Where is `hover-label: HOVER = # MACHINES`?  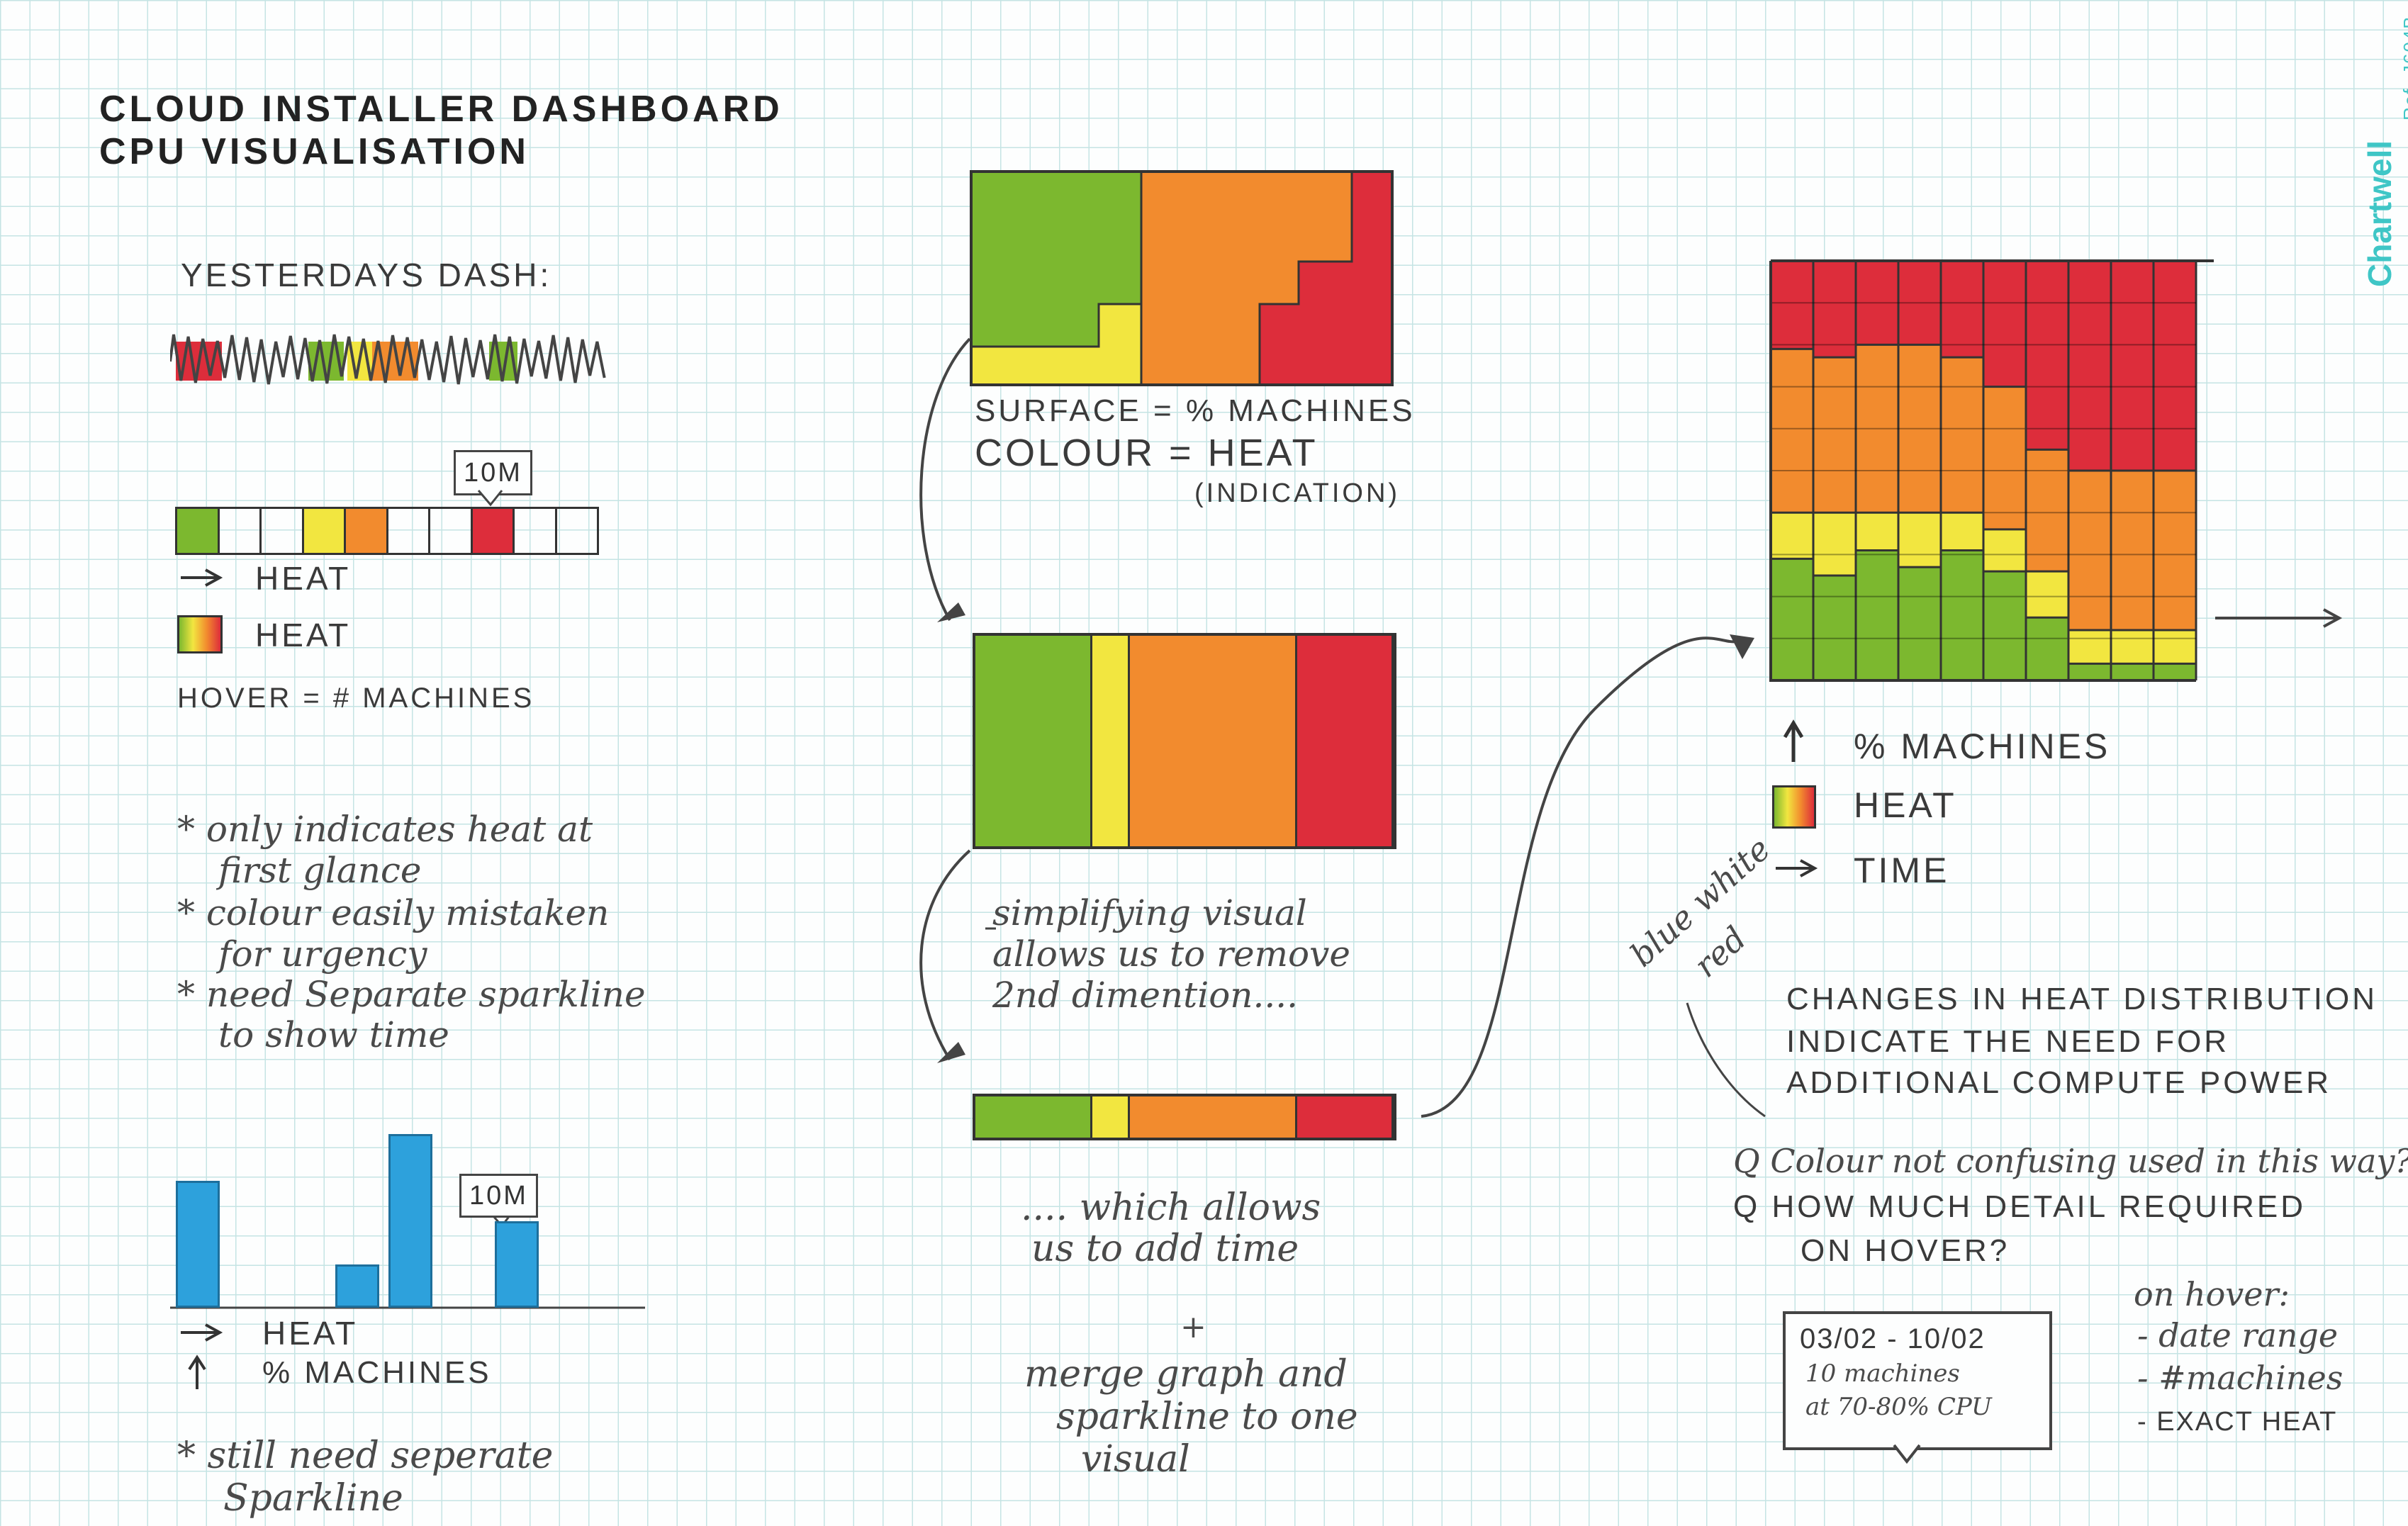 hover-label: HOVER = # MACHINES is located at coordinates (356, 698).